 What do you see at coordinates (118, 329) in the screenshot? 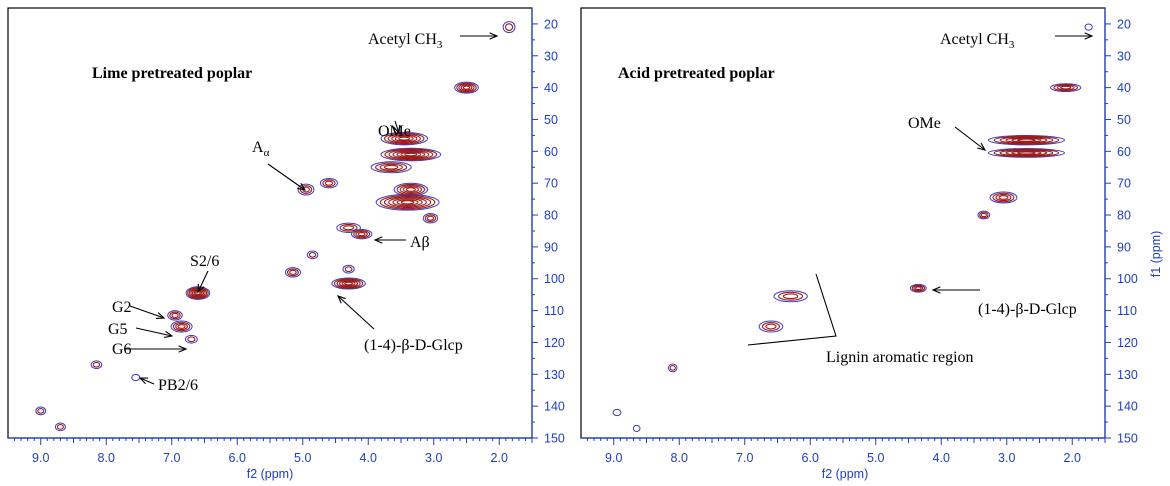
I see `annotation-text: G5` at bounding box center [118, 329].